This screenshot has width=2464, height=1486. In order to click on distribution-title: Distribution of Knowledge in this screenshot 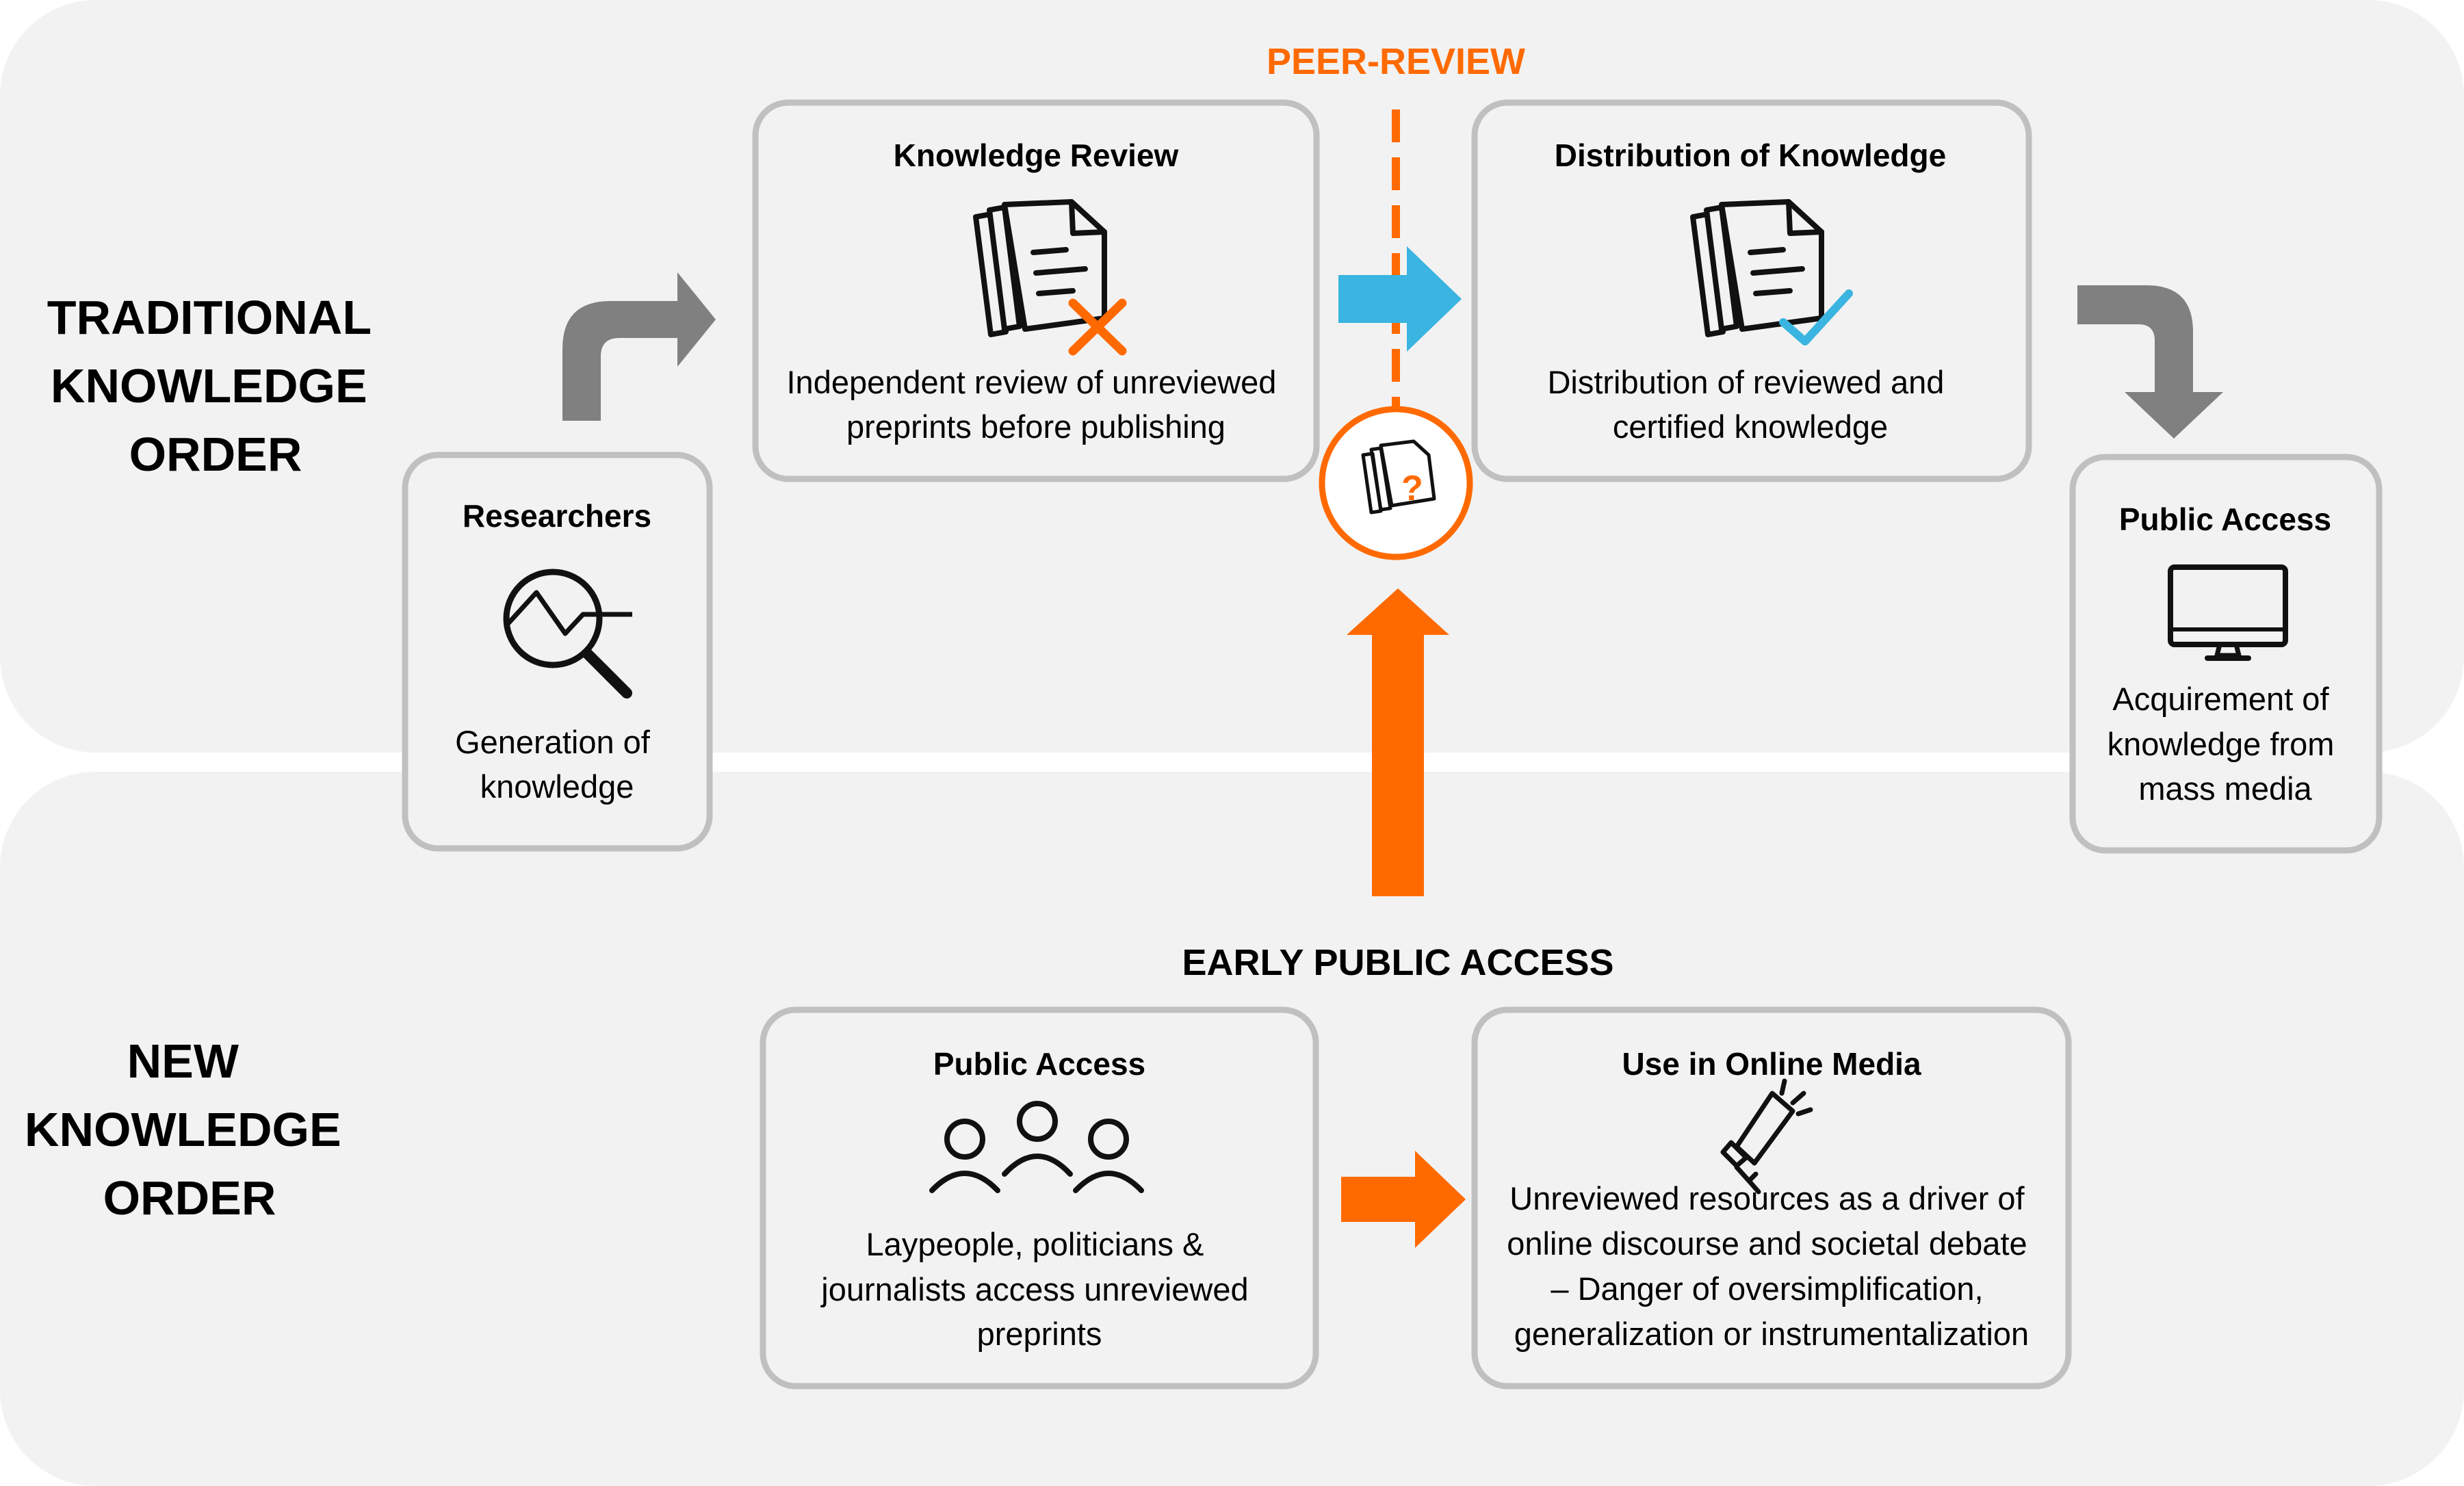, I will do `click(1750, 155)`.